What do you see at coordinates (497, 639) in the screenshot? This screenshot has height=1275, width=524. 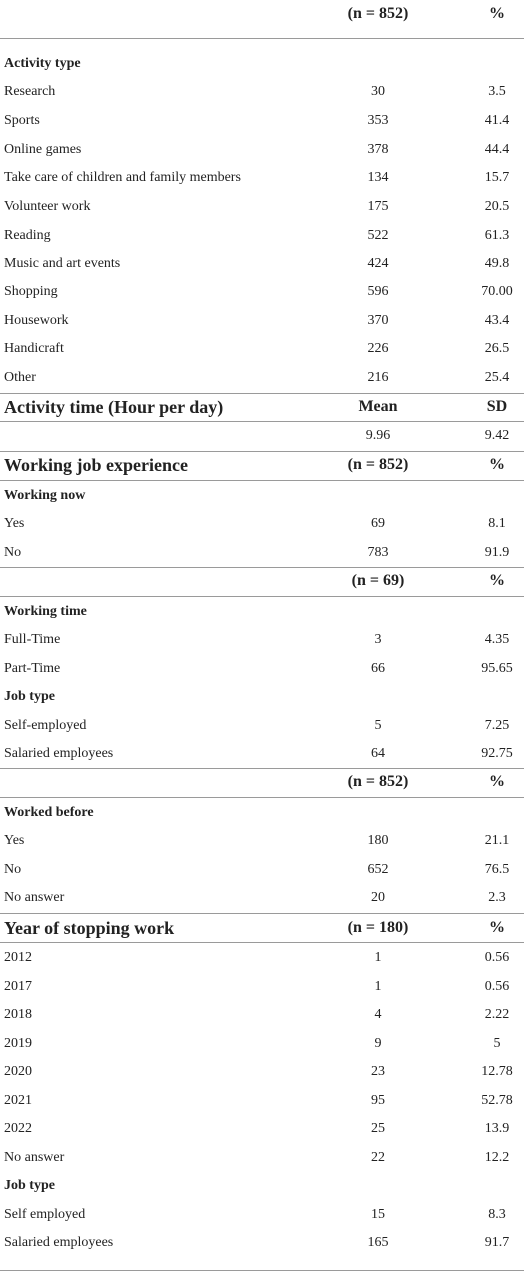 I see `cell: 4.35` at bounding box center [497, 639].